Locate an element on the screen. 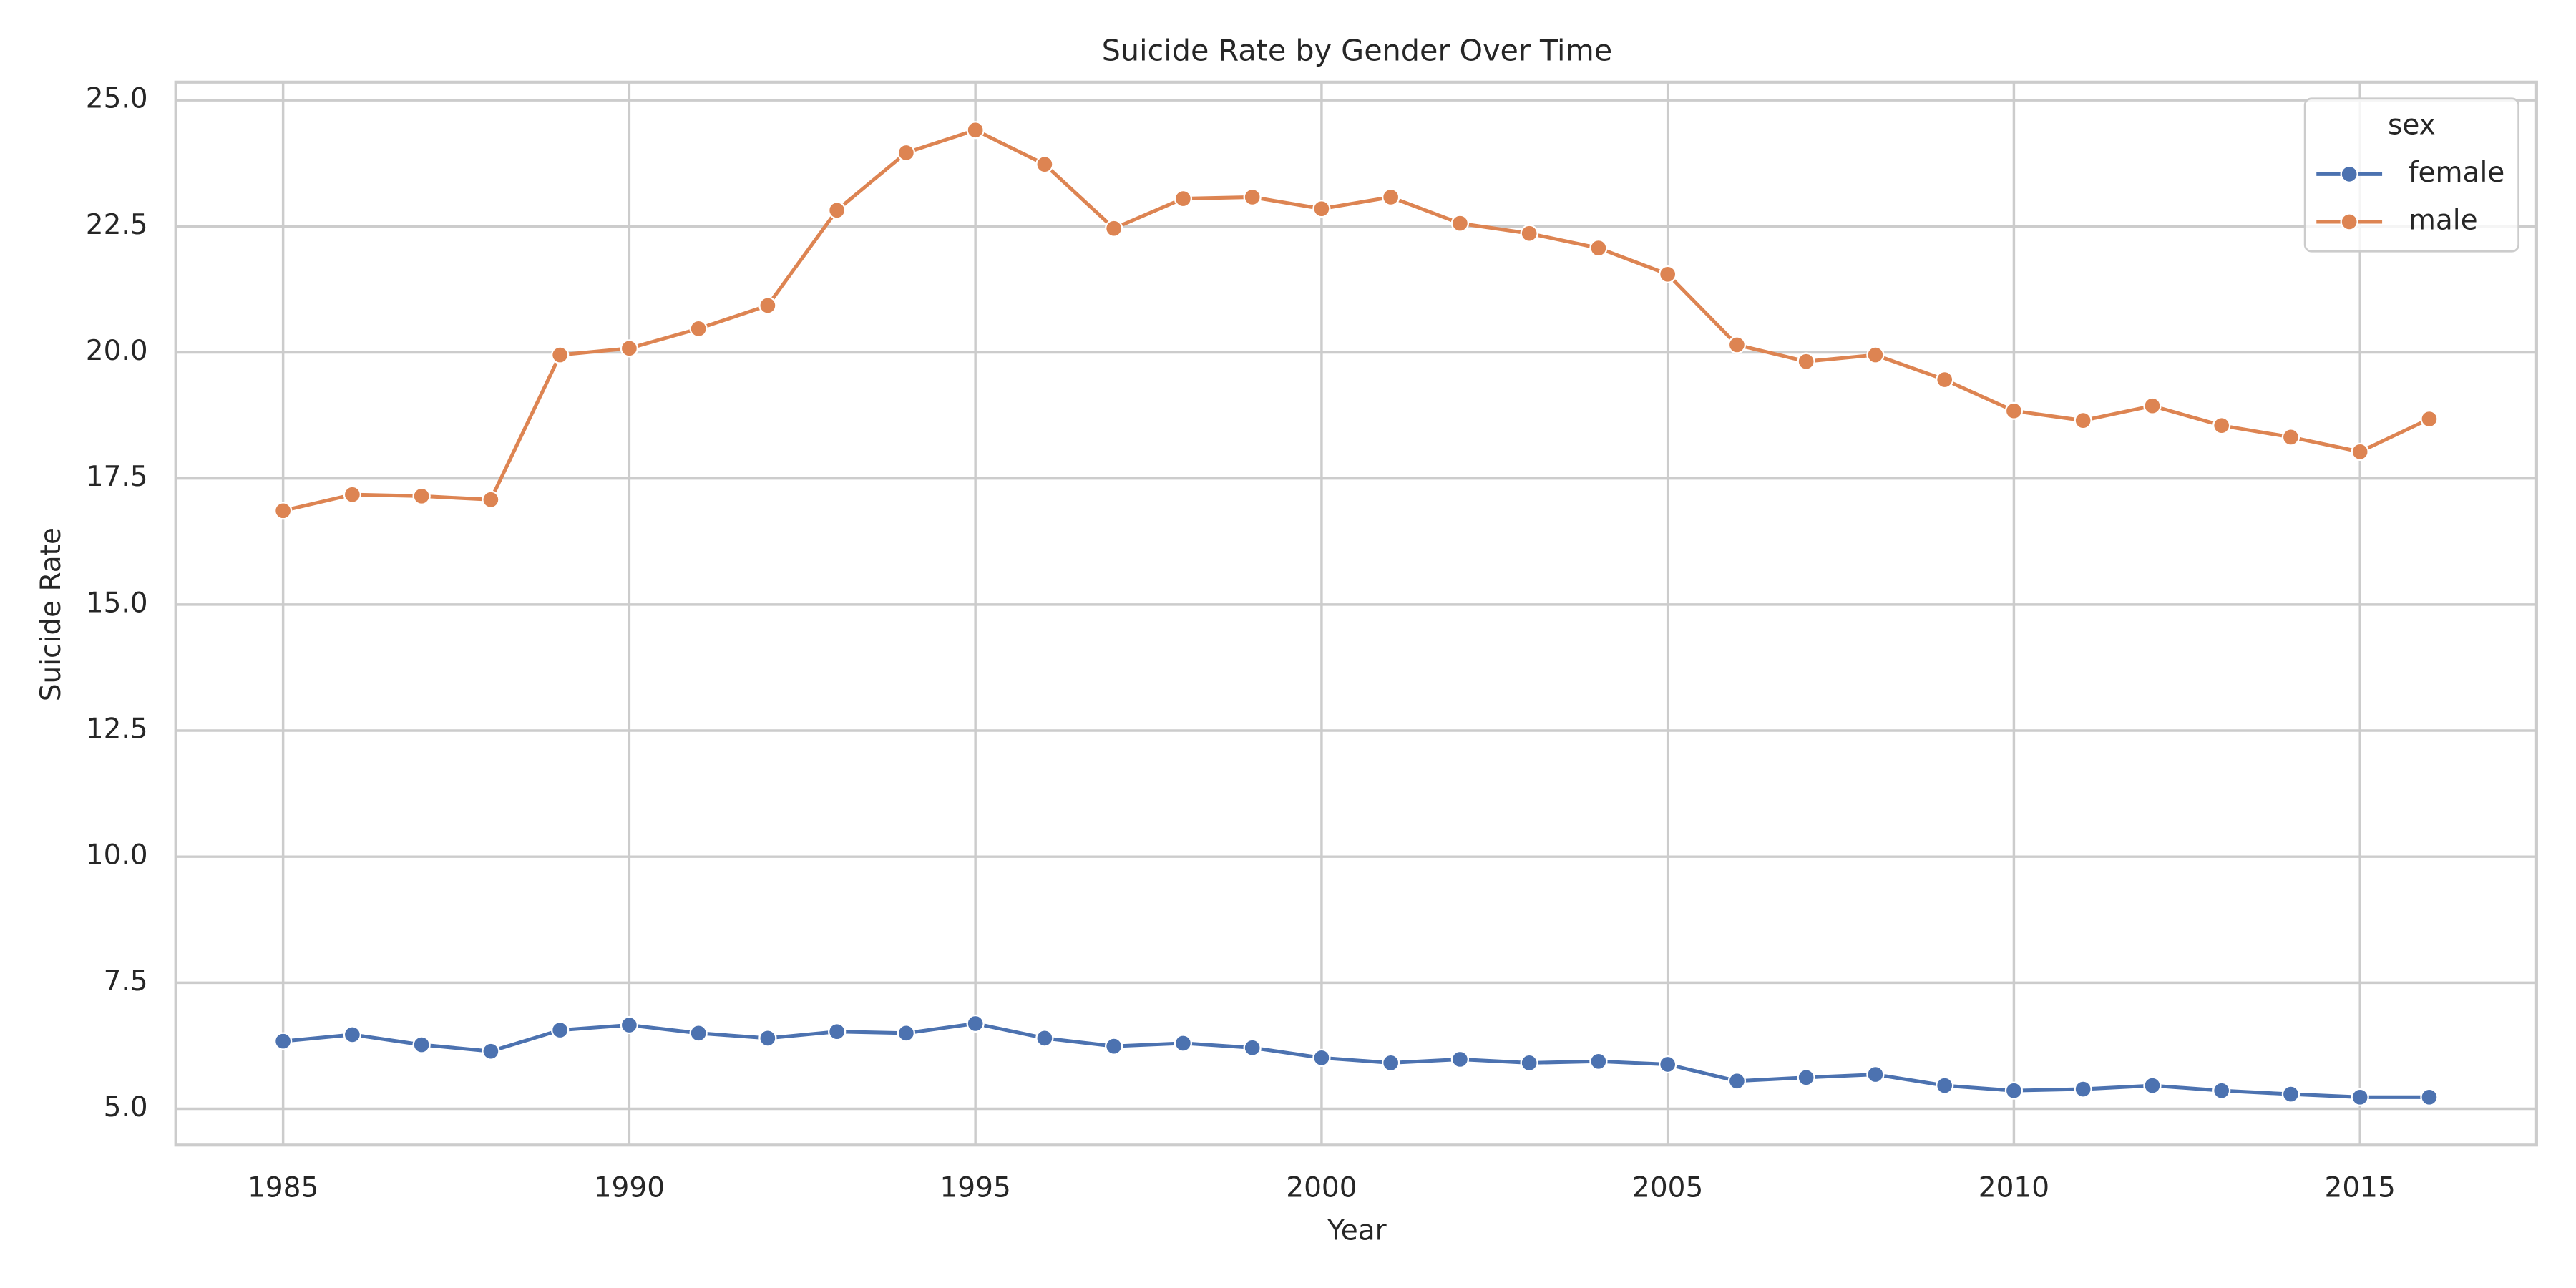  series-line is located at coordinates (1356, 1060).